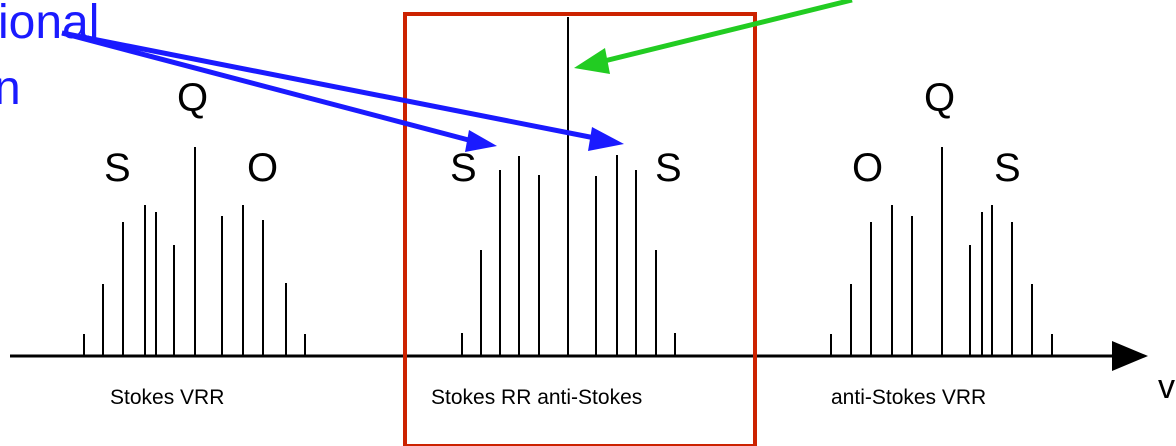 The image size is (1176, 446). I want to click on axis-label: v, so click(1166, 387).